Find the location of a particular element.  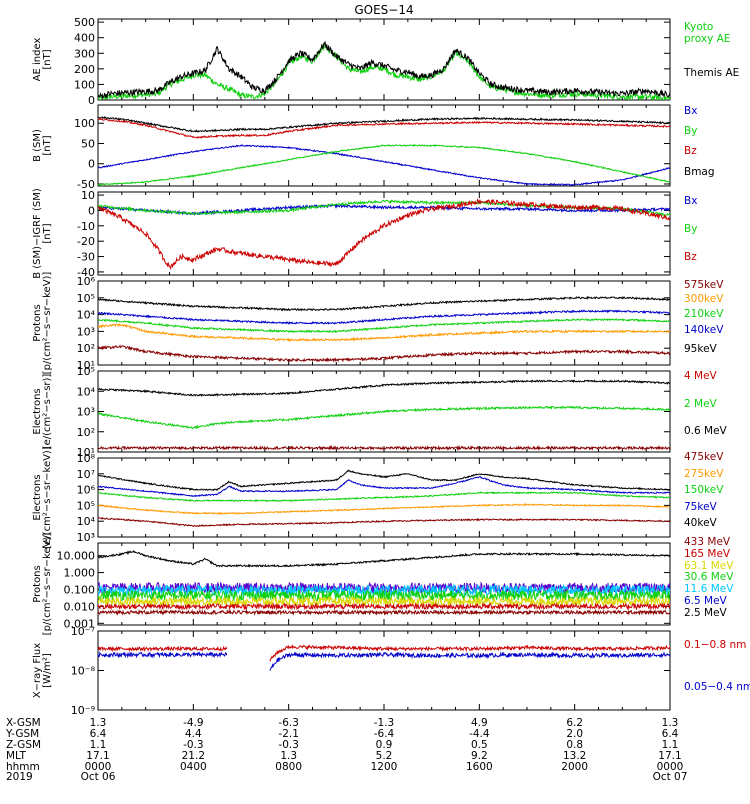

ephemeris-value: -4.9 is located at coordinates (193, 723).